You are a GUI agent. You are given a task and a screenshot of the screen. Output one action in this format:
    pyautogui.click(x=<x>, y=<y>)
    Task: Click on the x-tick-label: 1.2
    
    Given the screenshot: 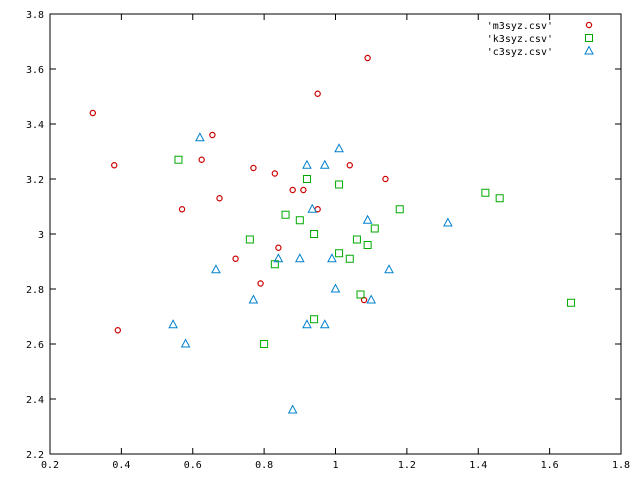 What is the action you would take?
    pyautogui.click(x=407, y=465)
    